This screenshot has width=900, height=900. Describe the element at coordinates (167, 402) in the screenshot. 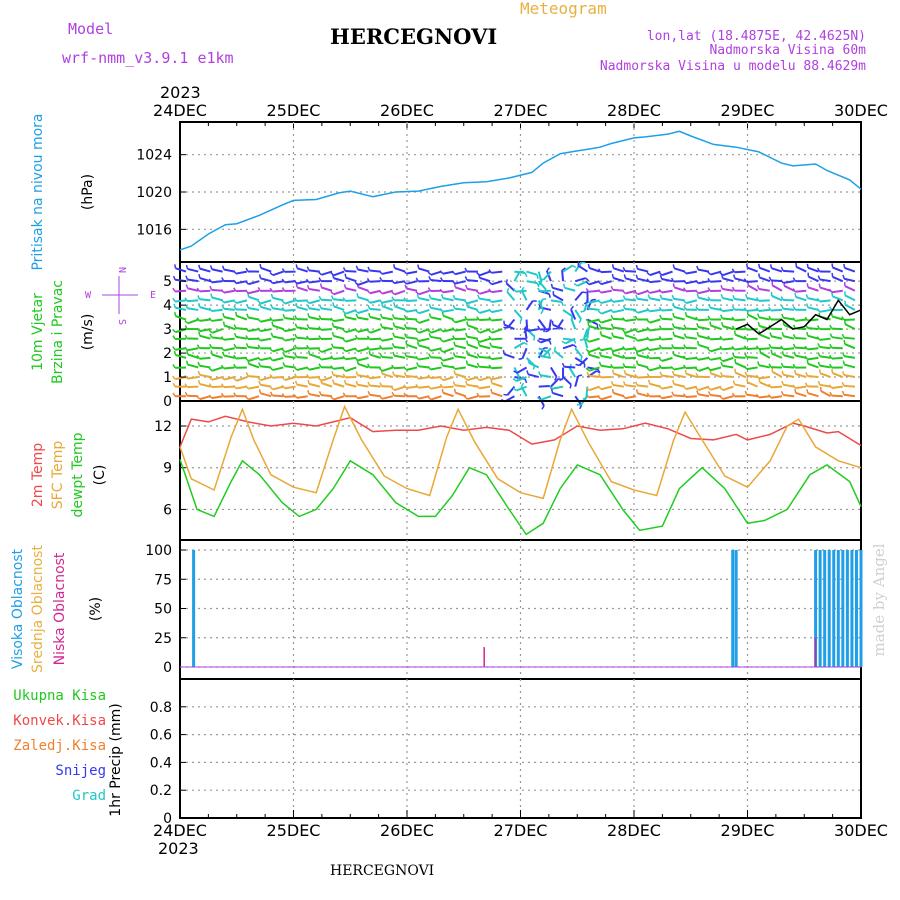

I see `y-tick-label: 0` at that location.